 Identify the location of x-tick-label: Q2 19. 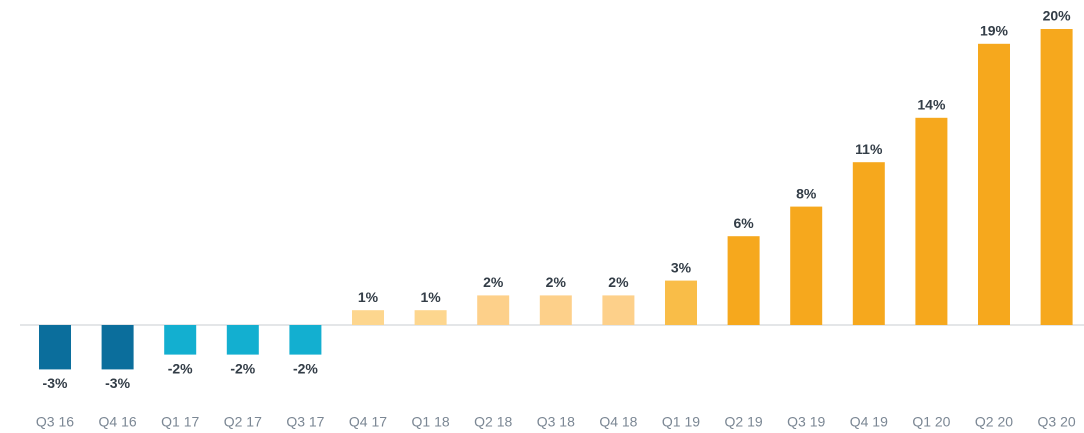
(744, 422).